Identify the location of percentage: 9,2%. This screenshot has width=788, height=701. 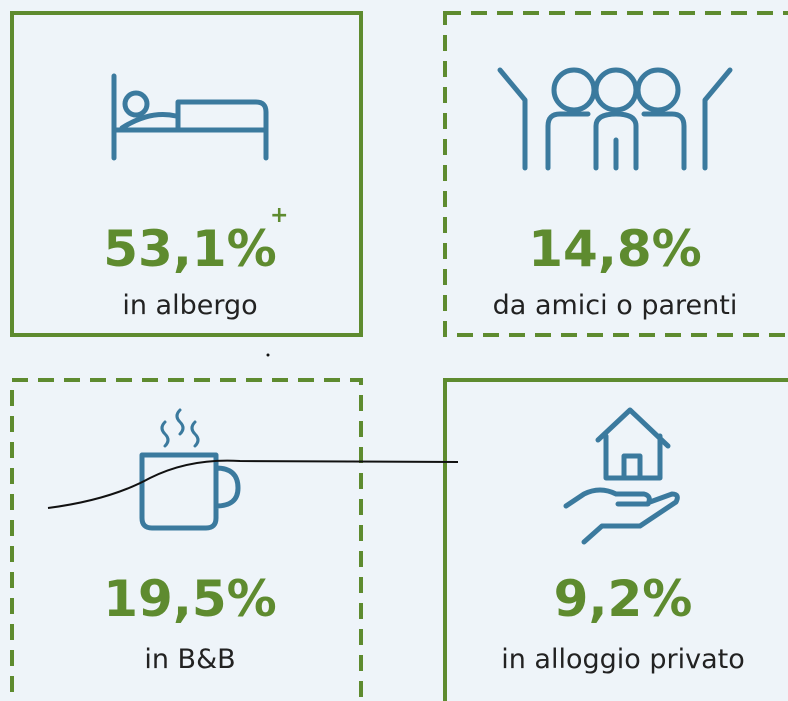
(623, 599).